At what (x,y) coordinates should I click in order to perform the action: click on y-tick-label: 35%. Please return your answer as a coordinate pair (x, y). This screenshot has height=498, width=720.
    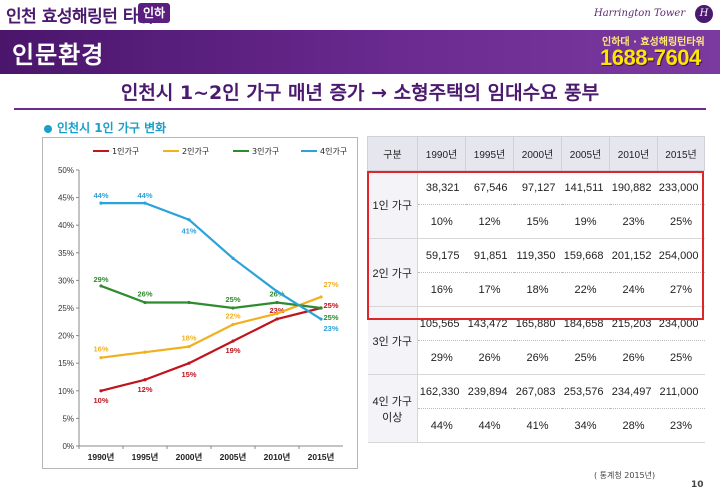
    Looking at the image, I should click on (66, 253).